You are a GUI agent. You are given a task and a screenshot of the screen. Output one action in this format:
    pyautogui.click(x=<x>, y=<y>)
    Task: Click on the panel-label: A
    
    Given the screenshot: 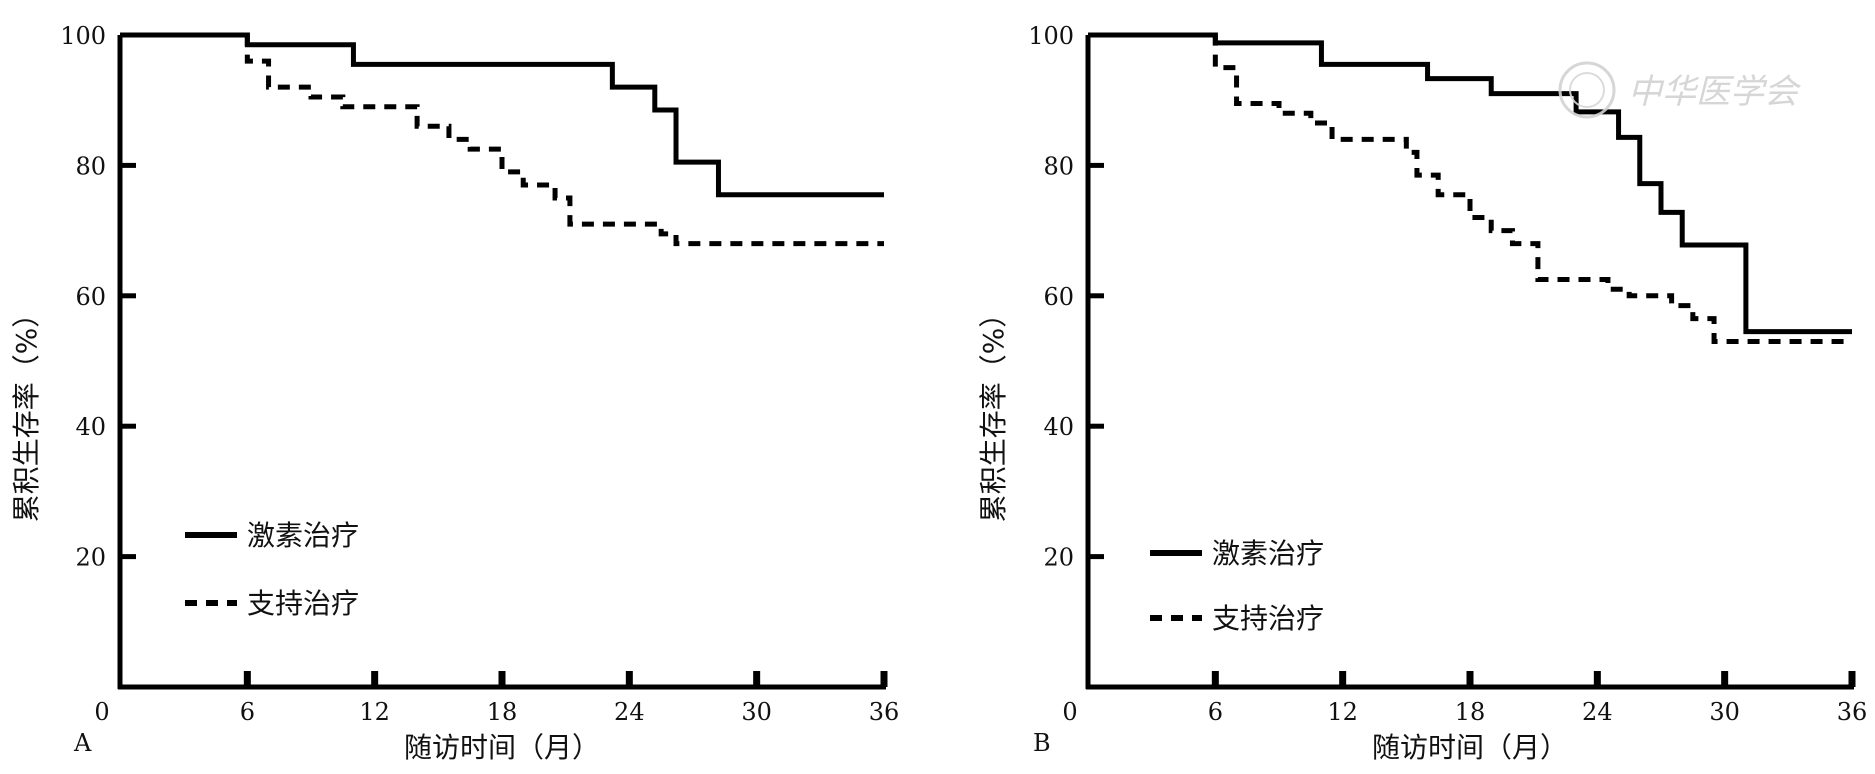 What is the action you would take?
    pyautogui.click(x=82, y=743)
    